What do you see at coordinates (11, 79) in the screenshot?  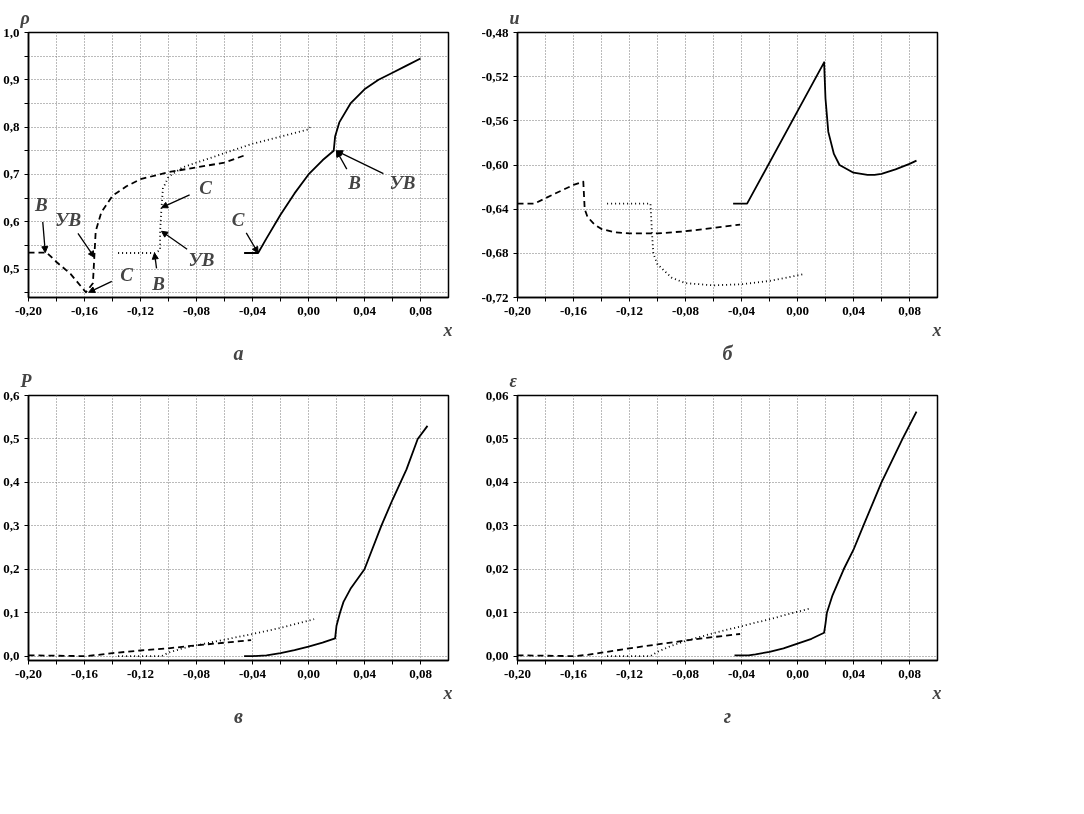 I see `y-tick-label: 0,9` at bounding box center [11, 79].